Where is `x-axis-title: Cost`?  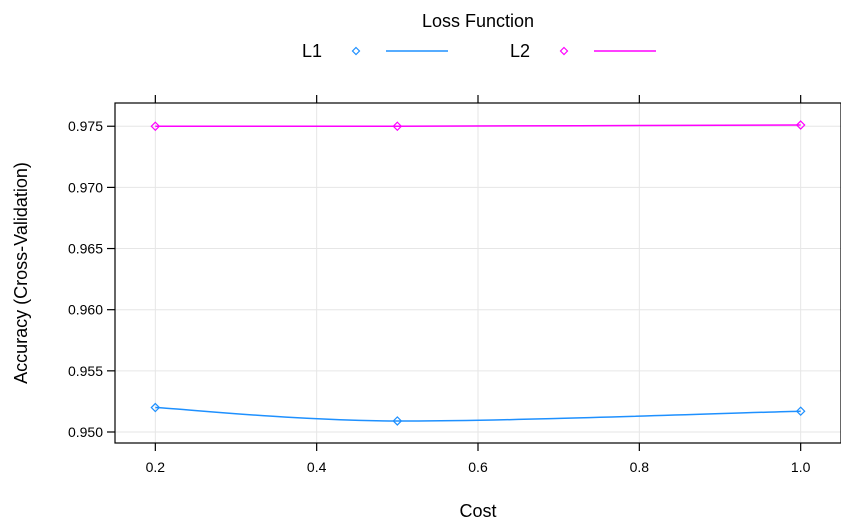
x-axis-title: Cost is located at coordinates (477, 510).